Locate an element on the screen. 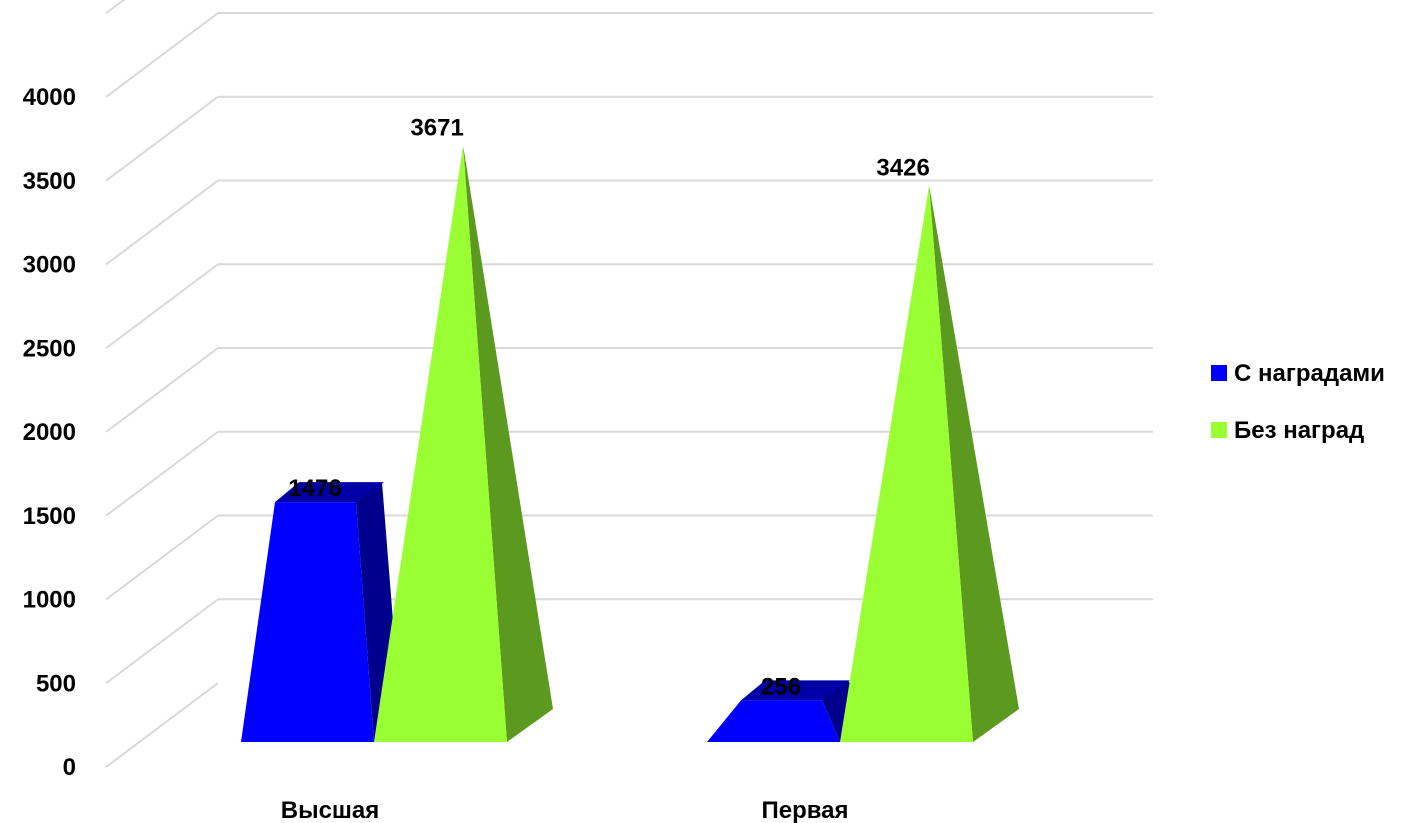 The width and height of the screenshot is (1414, 823). x-category-label: Высшая is located at coordinates (330, 810).